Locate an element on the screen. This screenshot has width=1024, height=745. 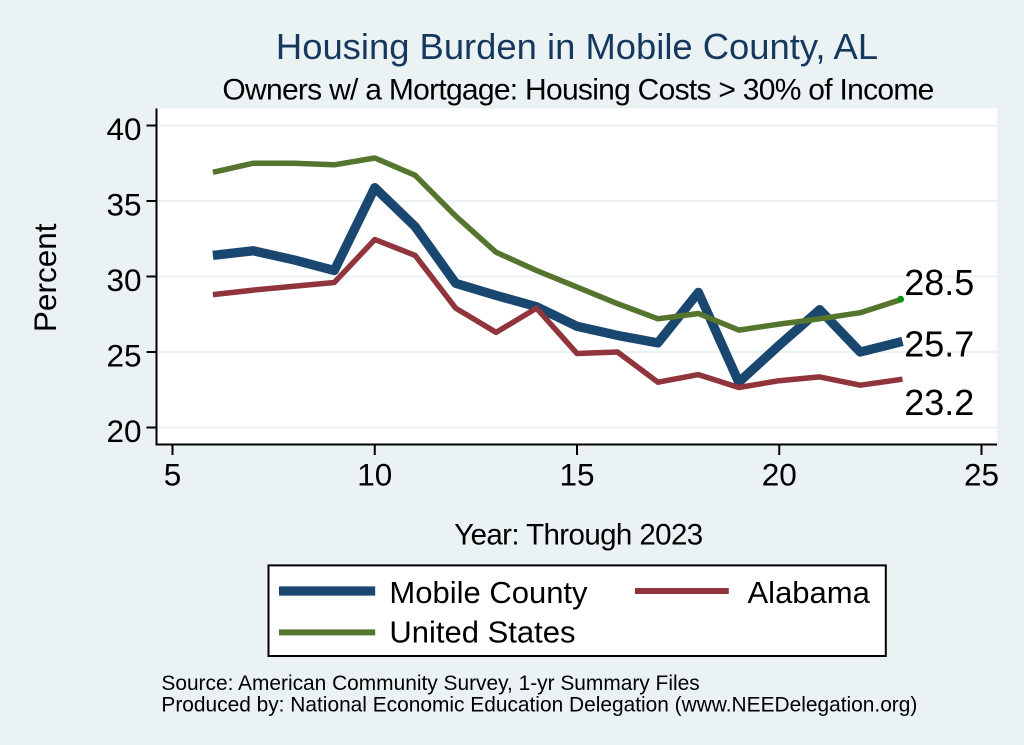
svg-text: 35 is located at coordinates (123, 204).